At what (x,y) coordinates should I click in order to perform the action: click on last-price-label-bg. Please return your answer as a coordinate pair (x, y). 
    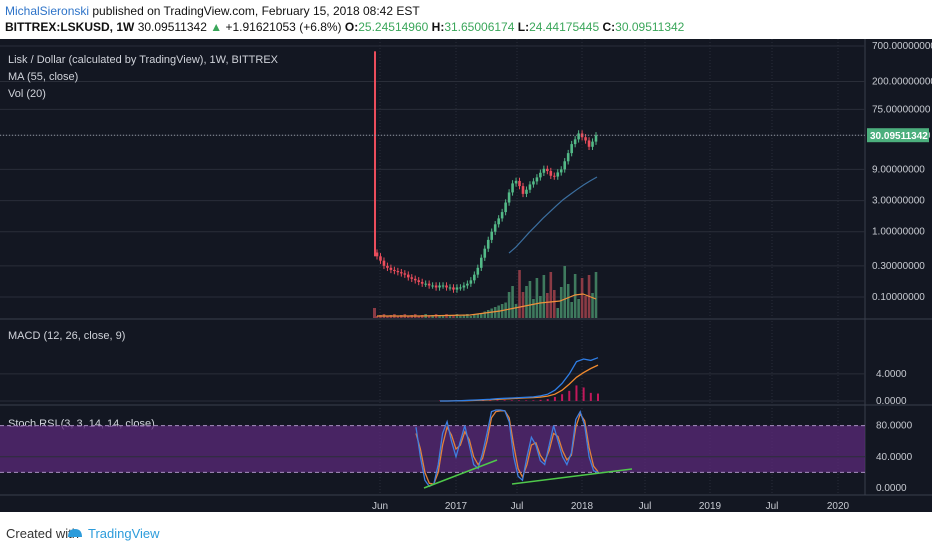
    Looking at the image, I should click on (898, 135).